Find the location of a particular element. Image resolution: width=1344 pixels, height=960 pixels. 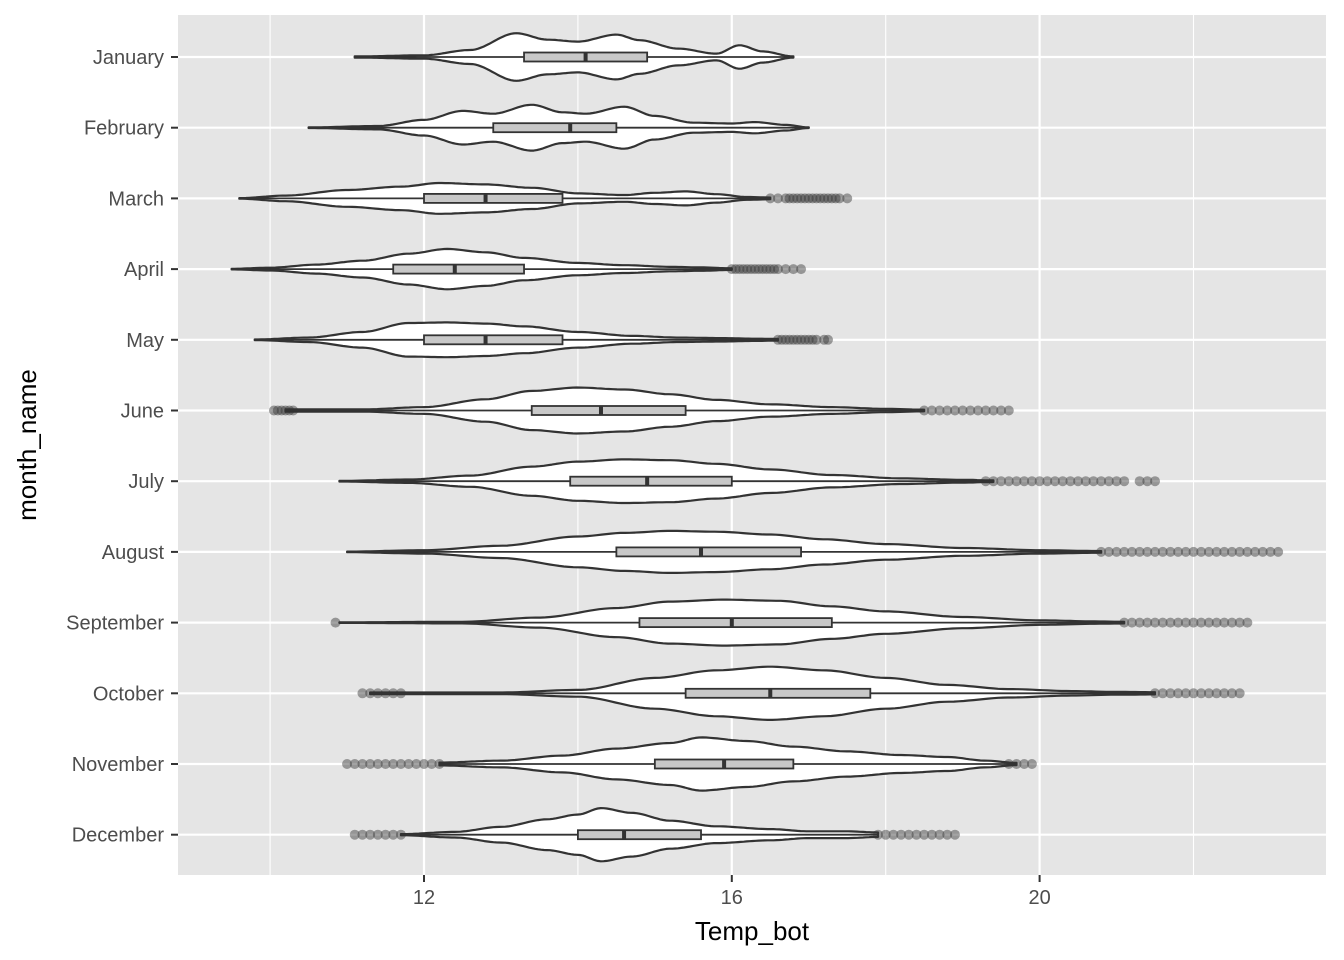

violin-group-august is located at coordinates (815, 551).